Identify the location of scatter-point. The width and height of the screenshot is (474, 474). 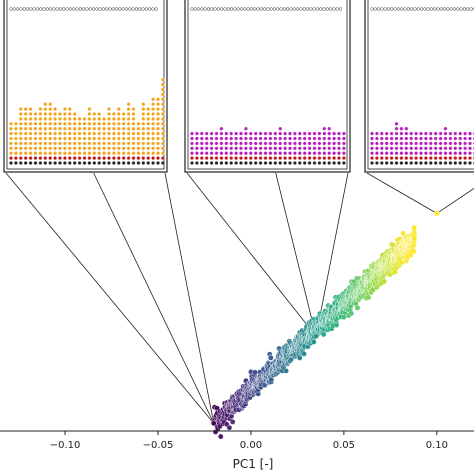
(414, 251).